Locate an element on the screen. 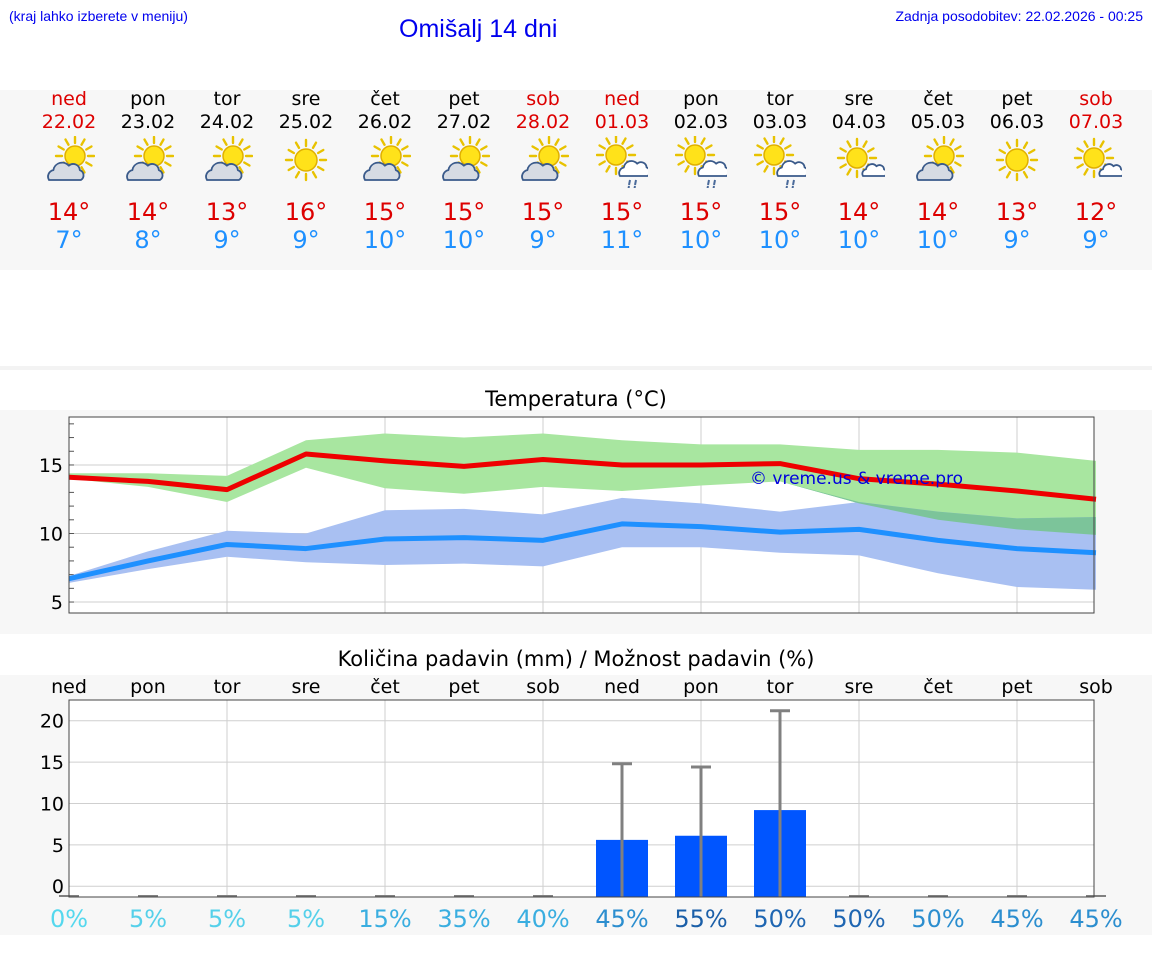 This screenshot has height=975, width=1152. precip-probability: 0% is located at coordinates (69, 919).